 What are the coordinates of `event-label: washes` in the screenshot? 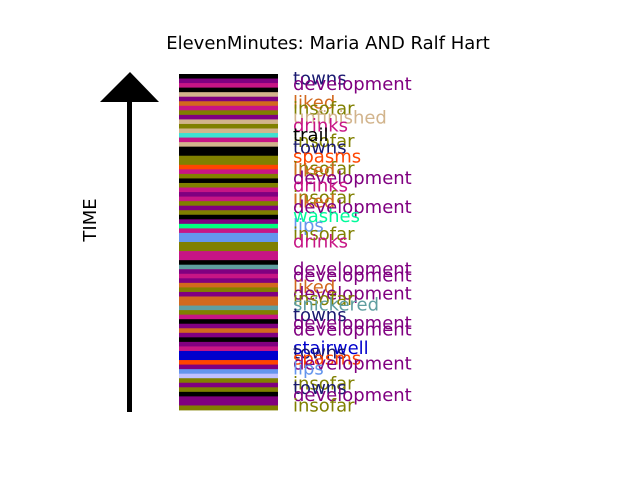 It's located at (326, 216).